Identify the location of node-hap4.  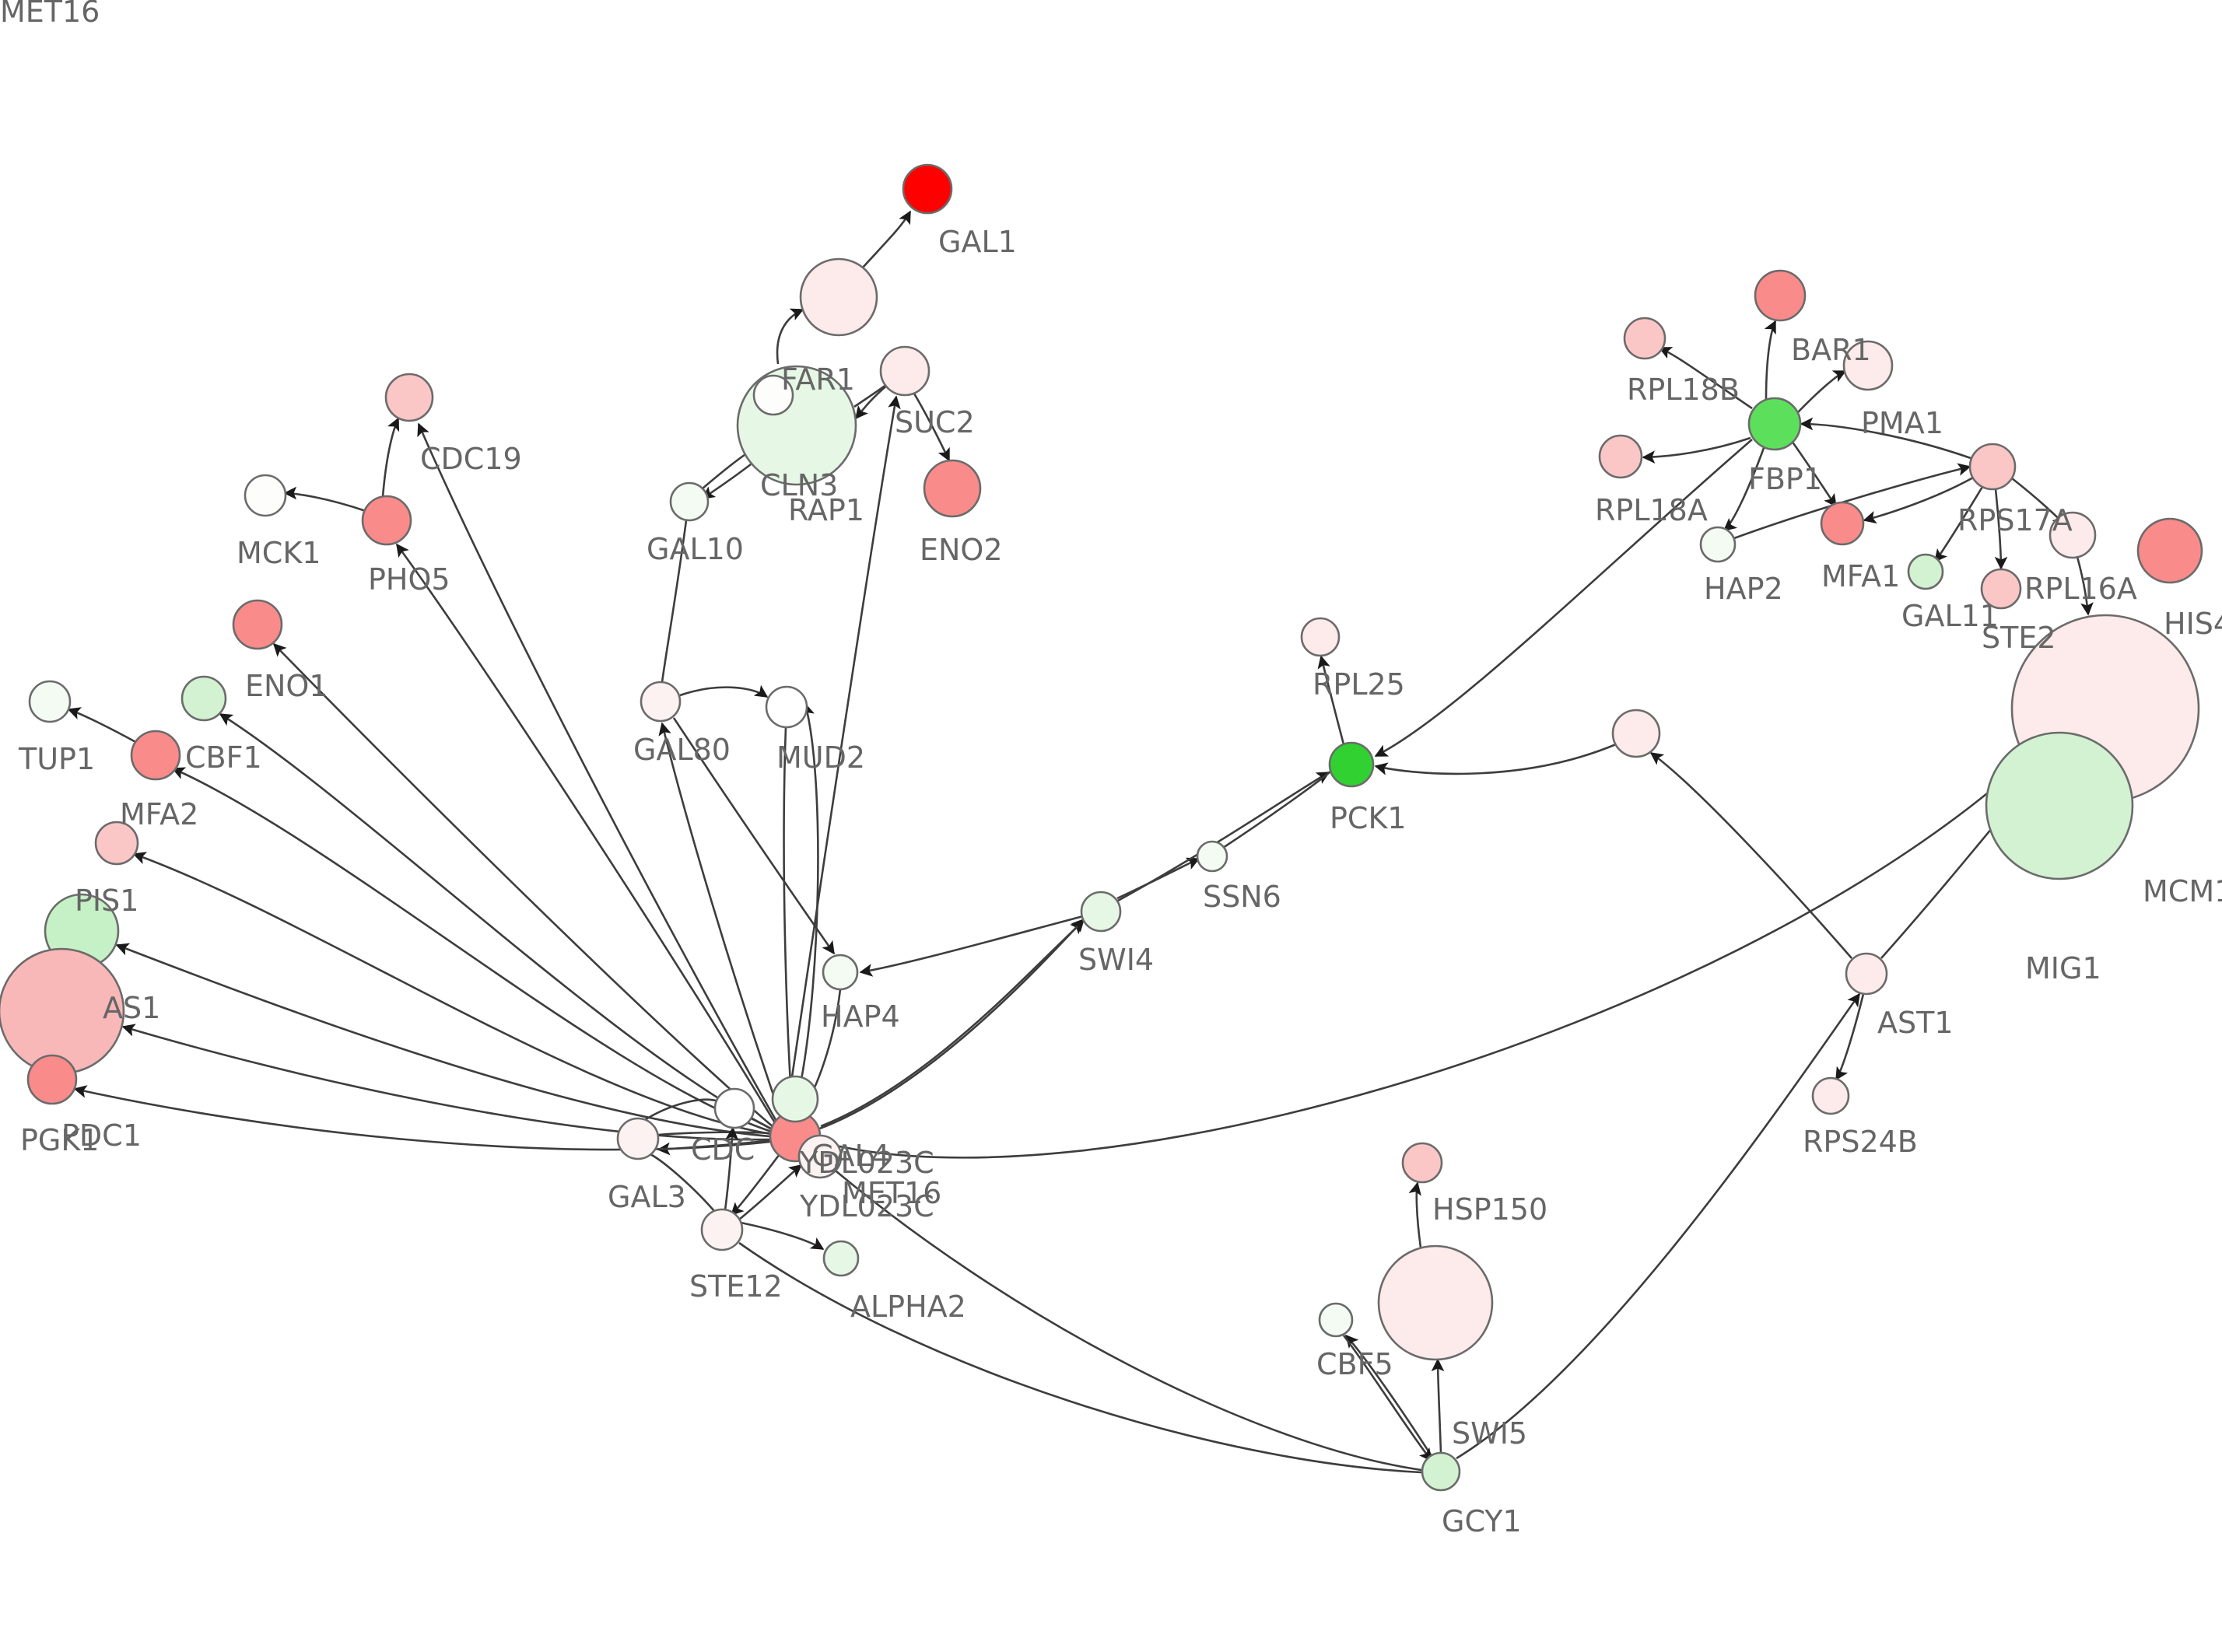
(840, 972).